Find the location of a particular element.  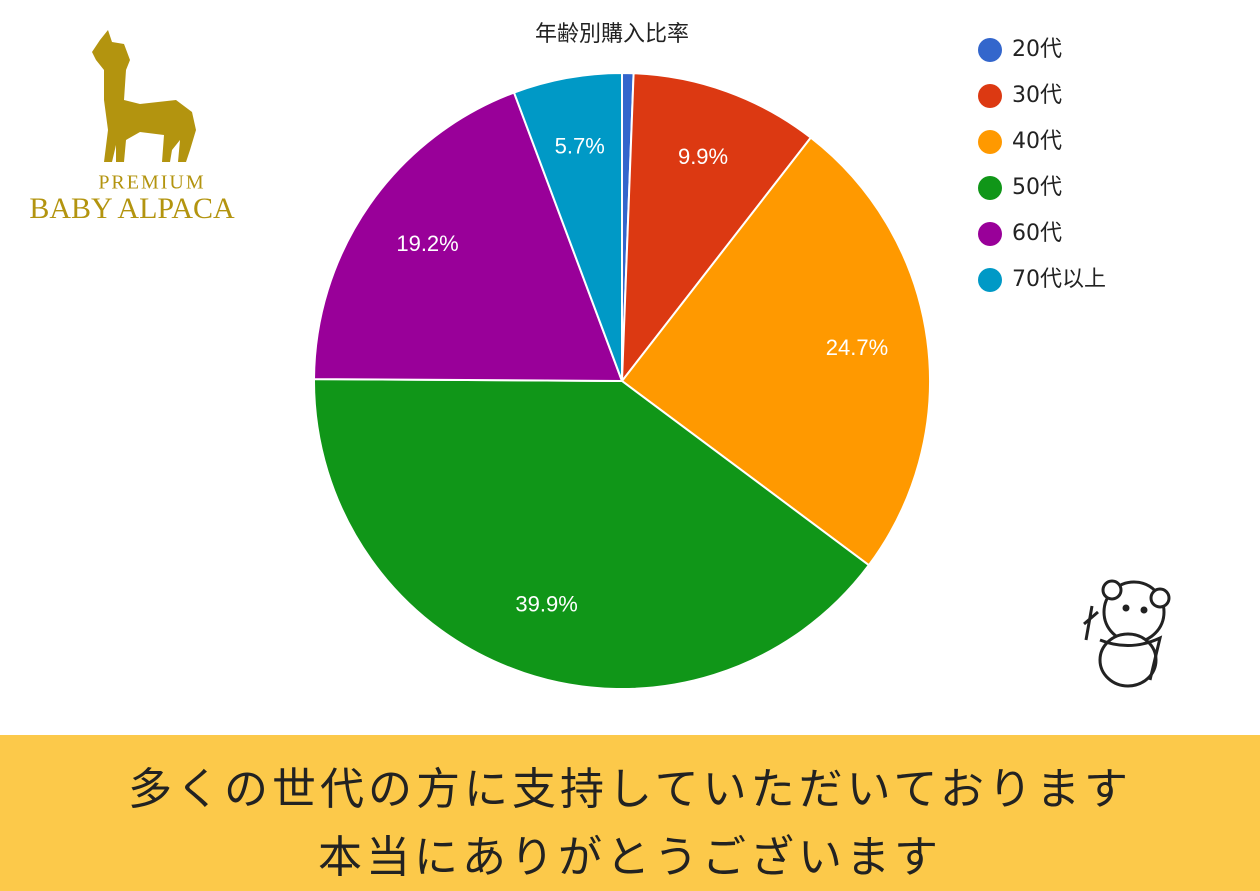

legend-label: 70代以上 is located at coordinates (1059, 279).